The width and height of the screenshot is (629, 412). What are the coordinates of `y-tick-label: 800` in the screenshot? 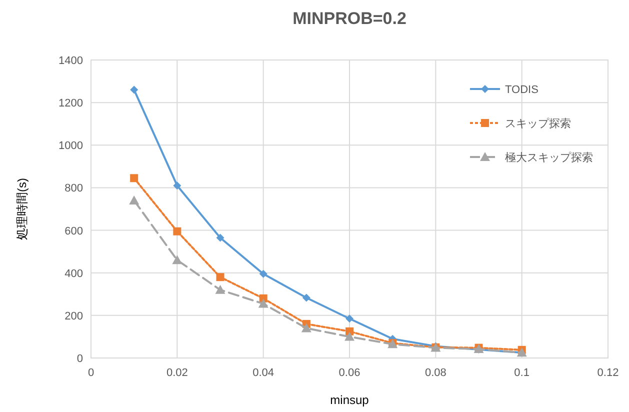 It's located at (73, 188).